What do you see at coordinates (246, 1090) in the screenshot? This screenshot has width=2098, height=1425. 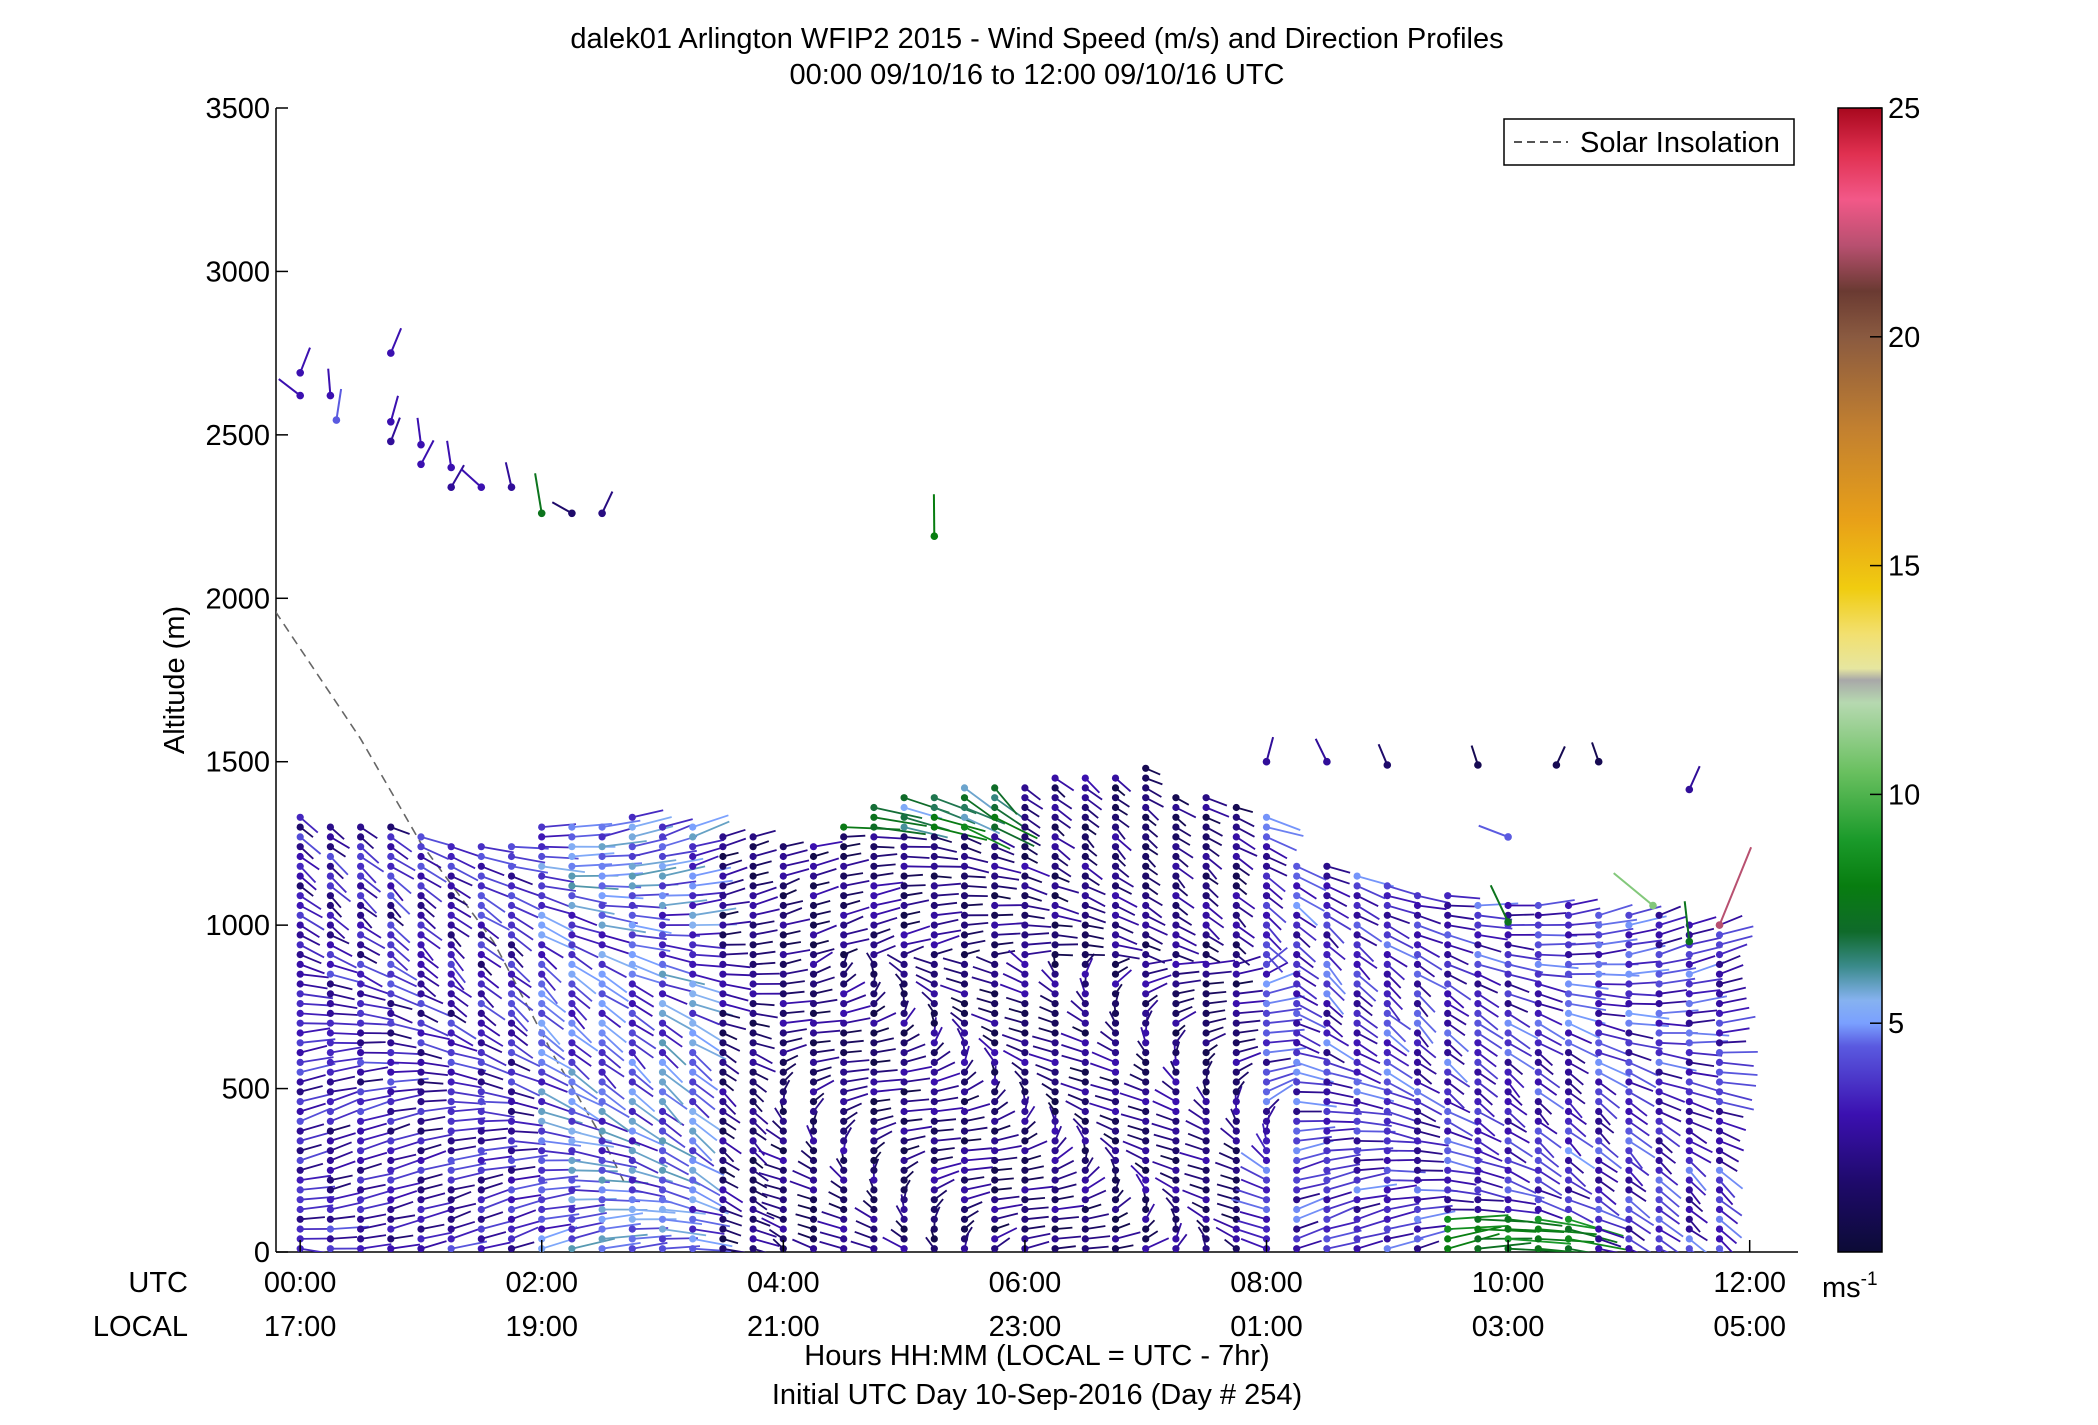 I see `y-tick-label: 500` at bounding box center [246, 1090].